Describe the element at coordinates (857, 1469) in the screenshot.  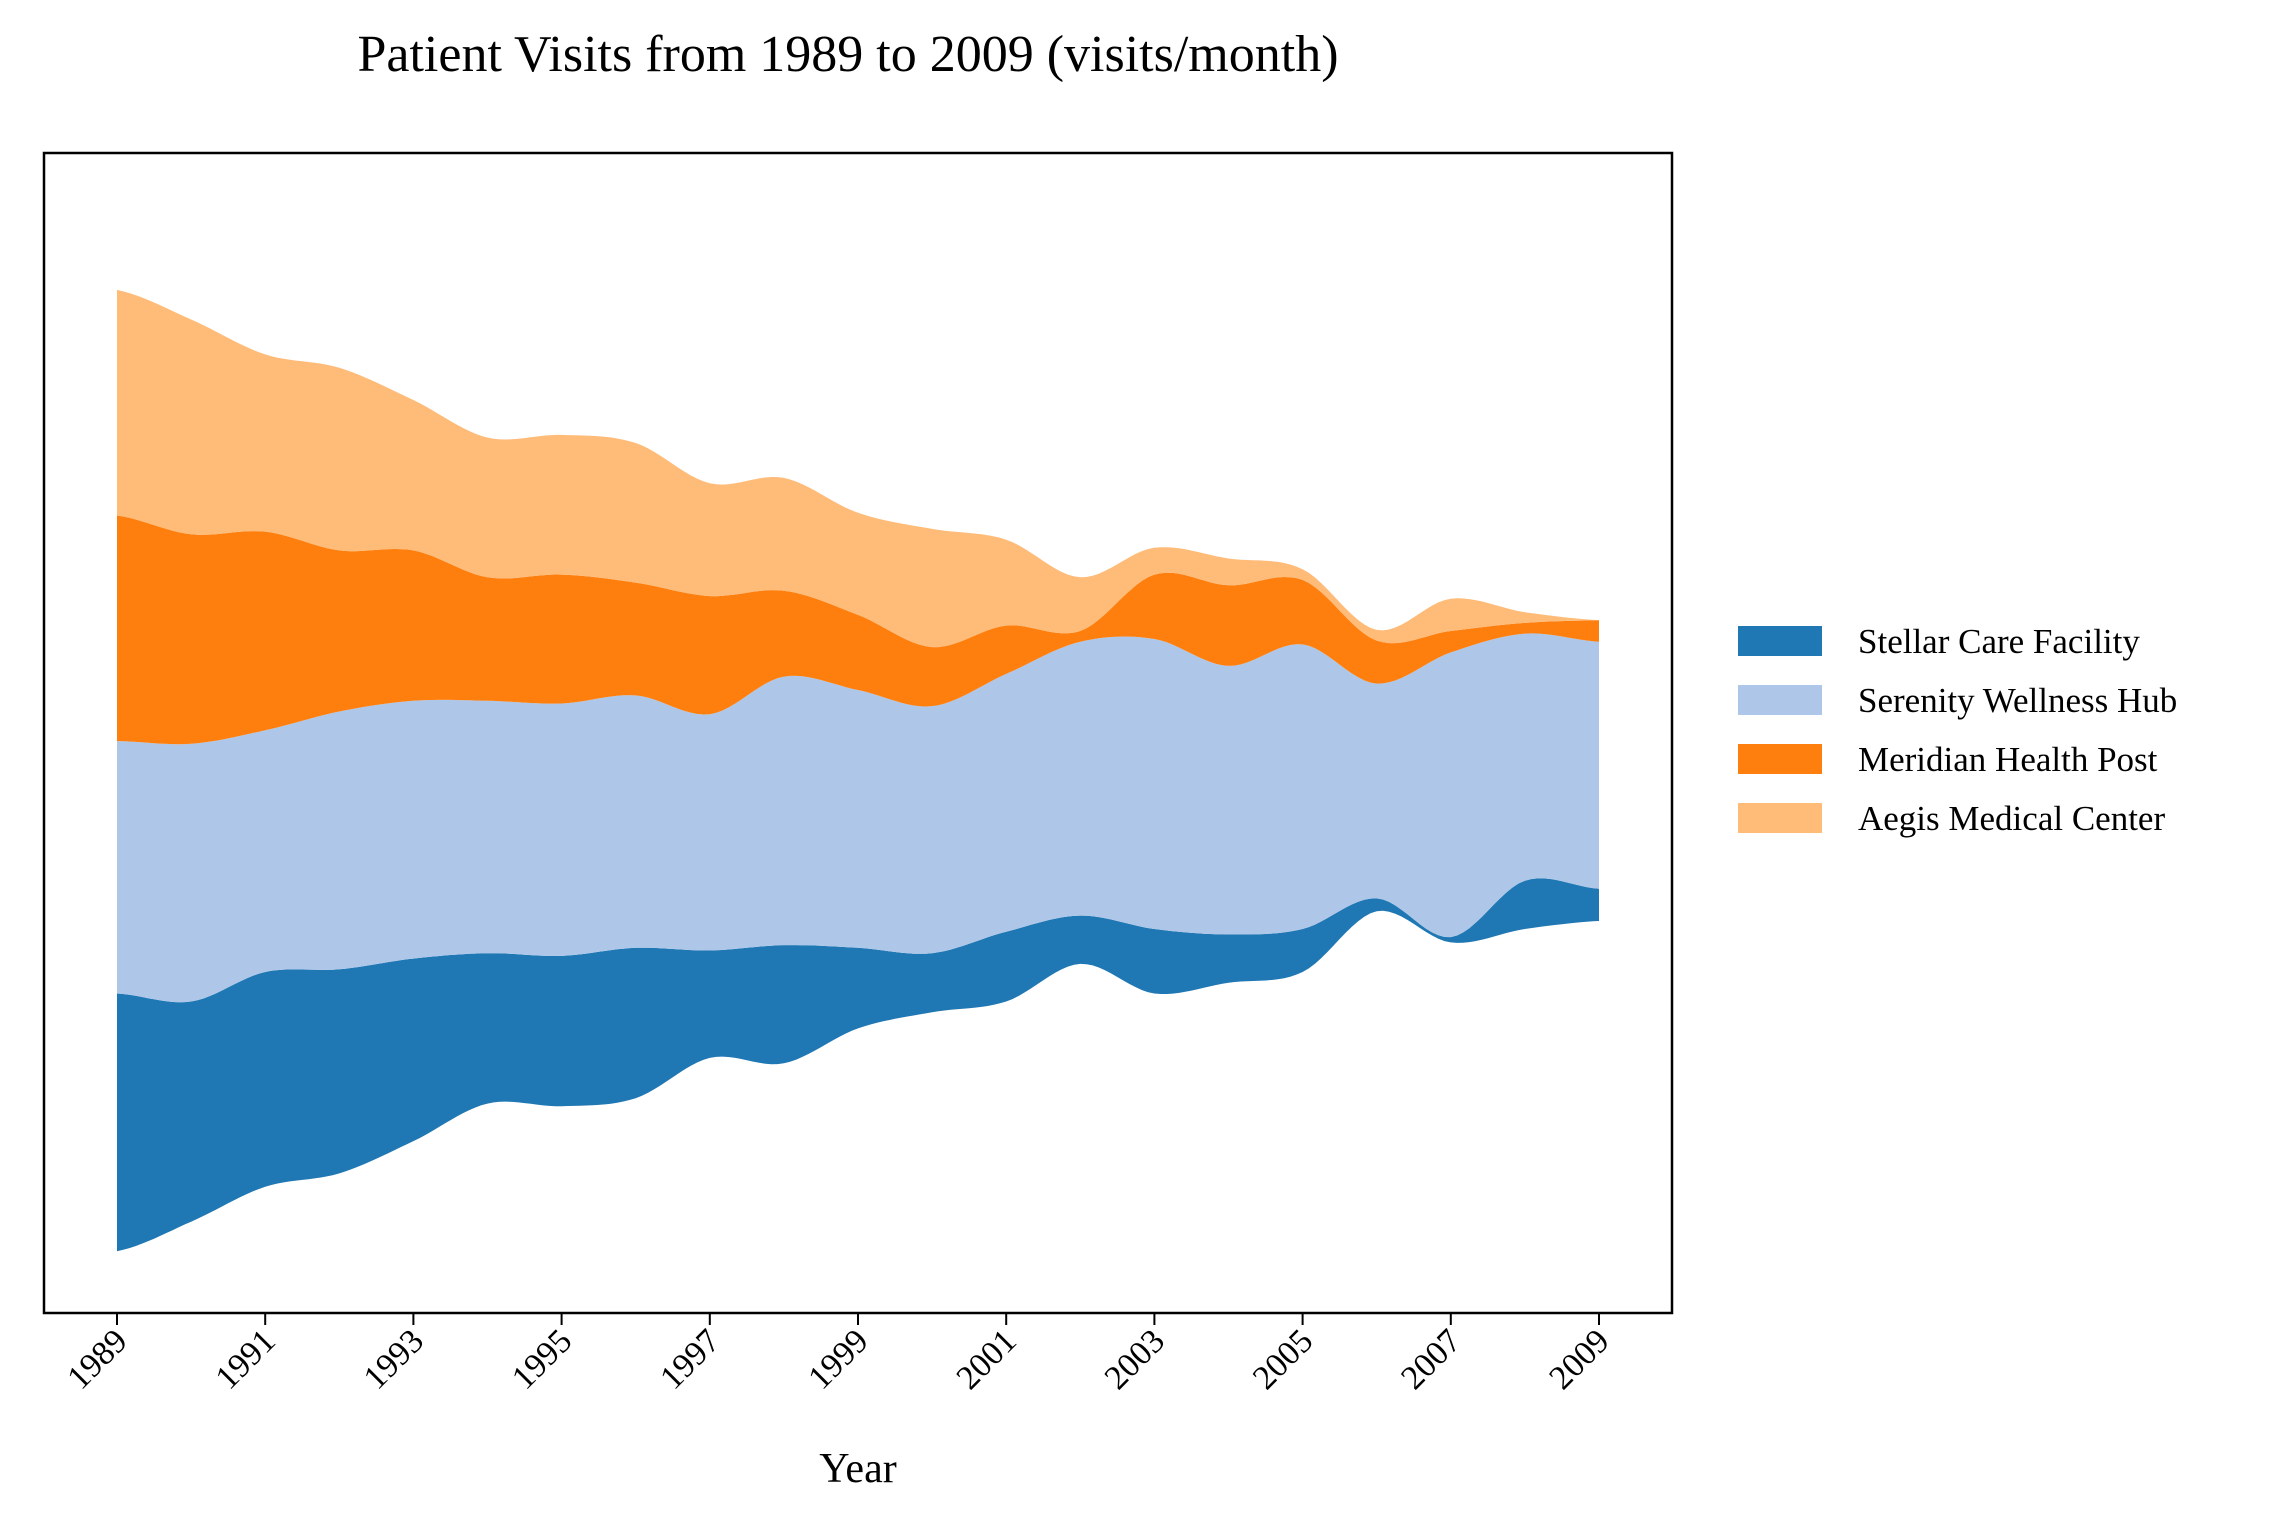
I see `x-axis-label: Year` at that location.